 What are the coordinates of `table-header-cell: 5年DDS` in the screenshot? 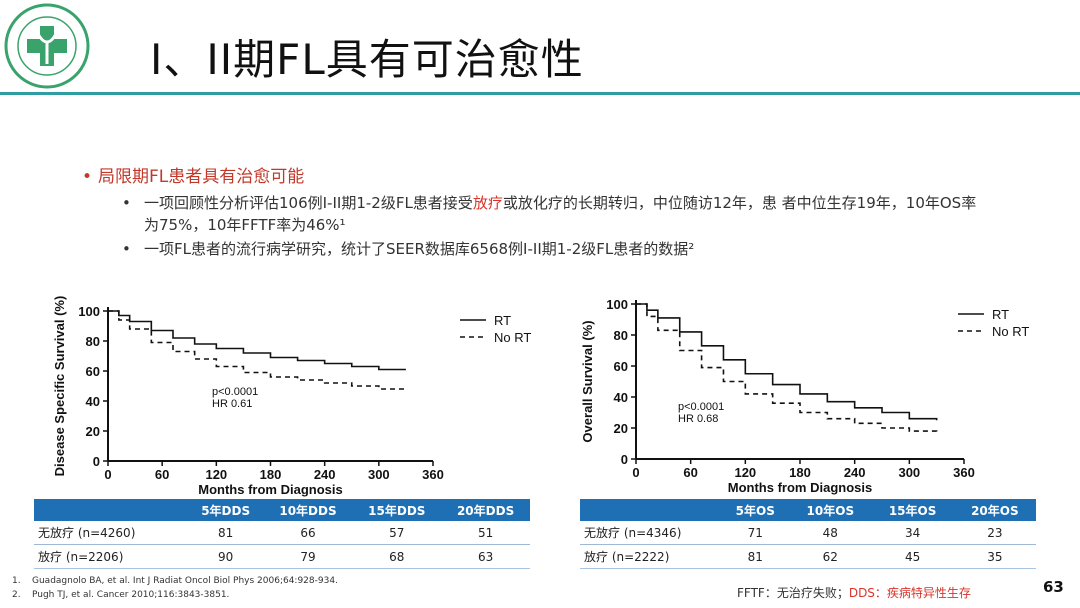 It's located at (225, 510).